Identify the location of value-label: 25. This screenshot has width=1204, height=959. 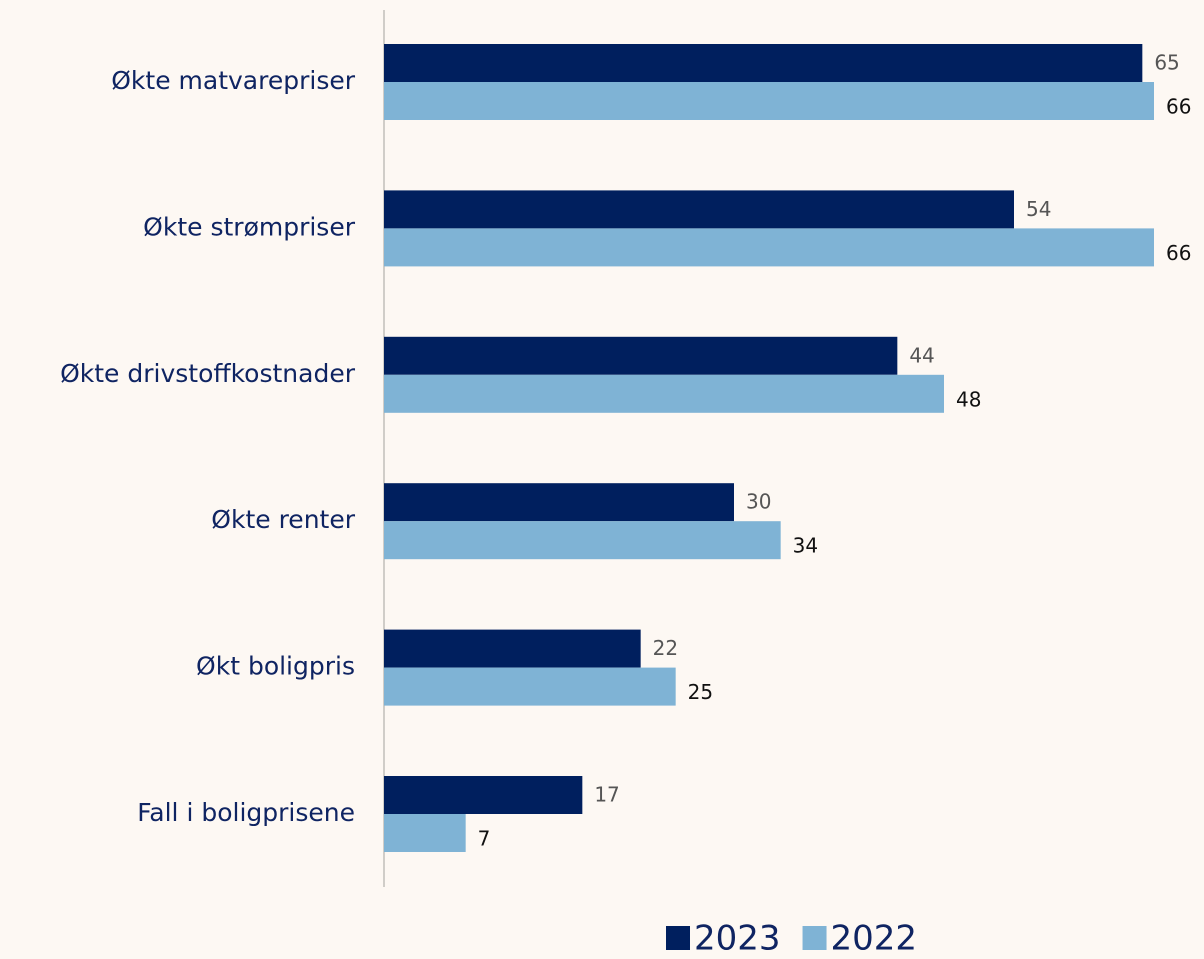
(700, 692).